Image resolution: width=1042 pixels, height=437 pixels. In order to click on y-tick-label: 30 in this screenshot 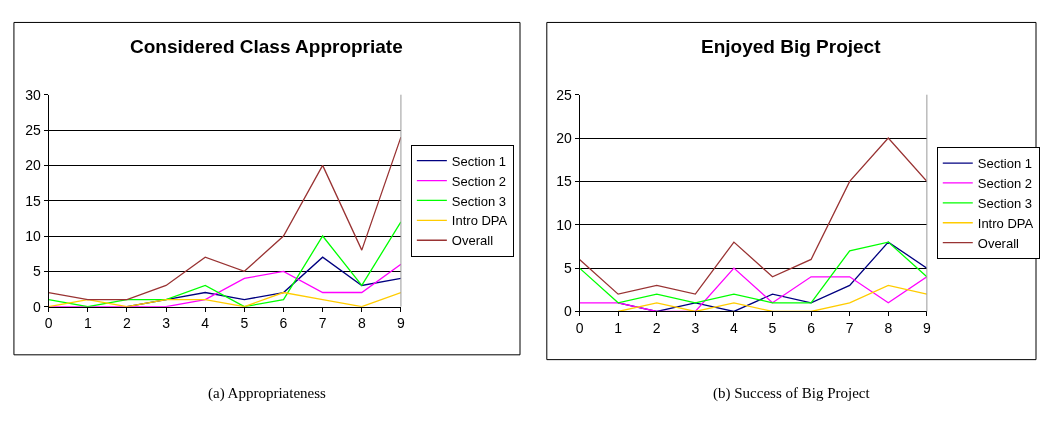, I will do `click(33, 94)`.